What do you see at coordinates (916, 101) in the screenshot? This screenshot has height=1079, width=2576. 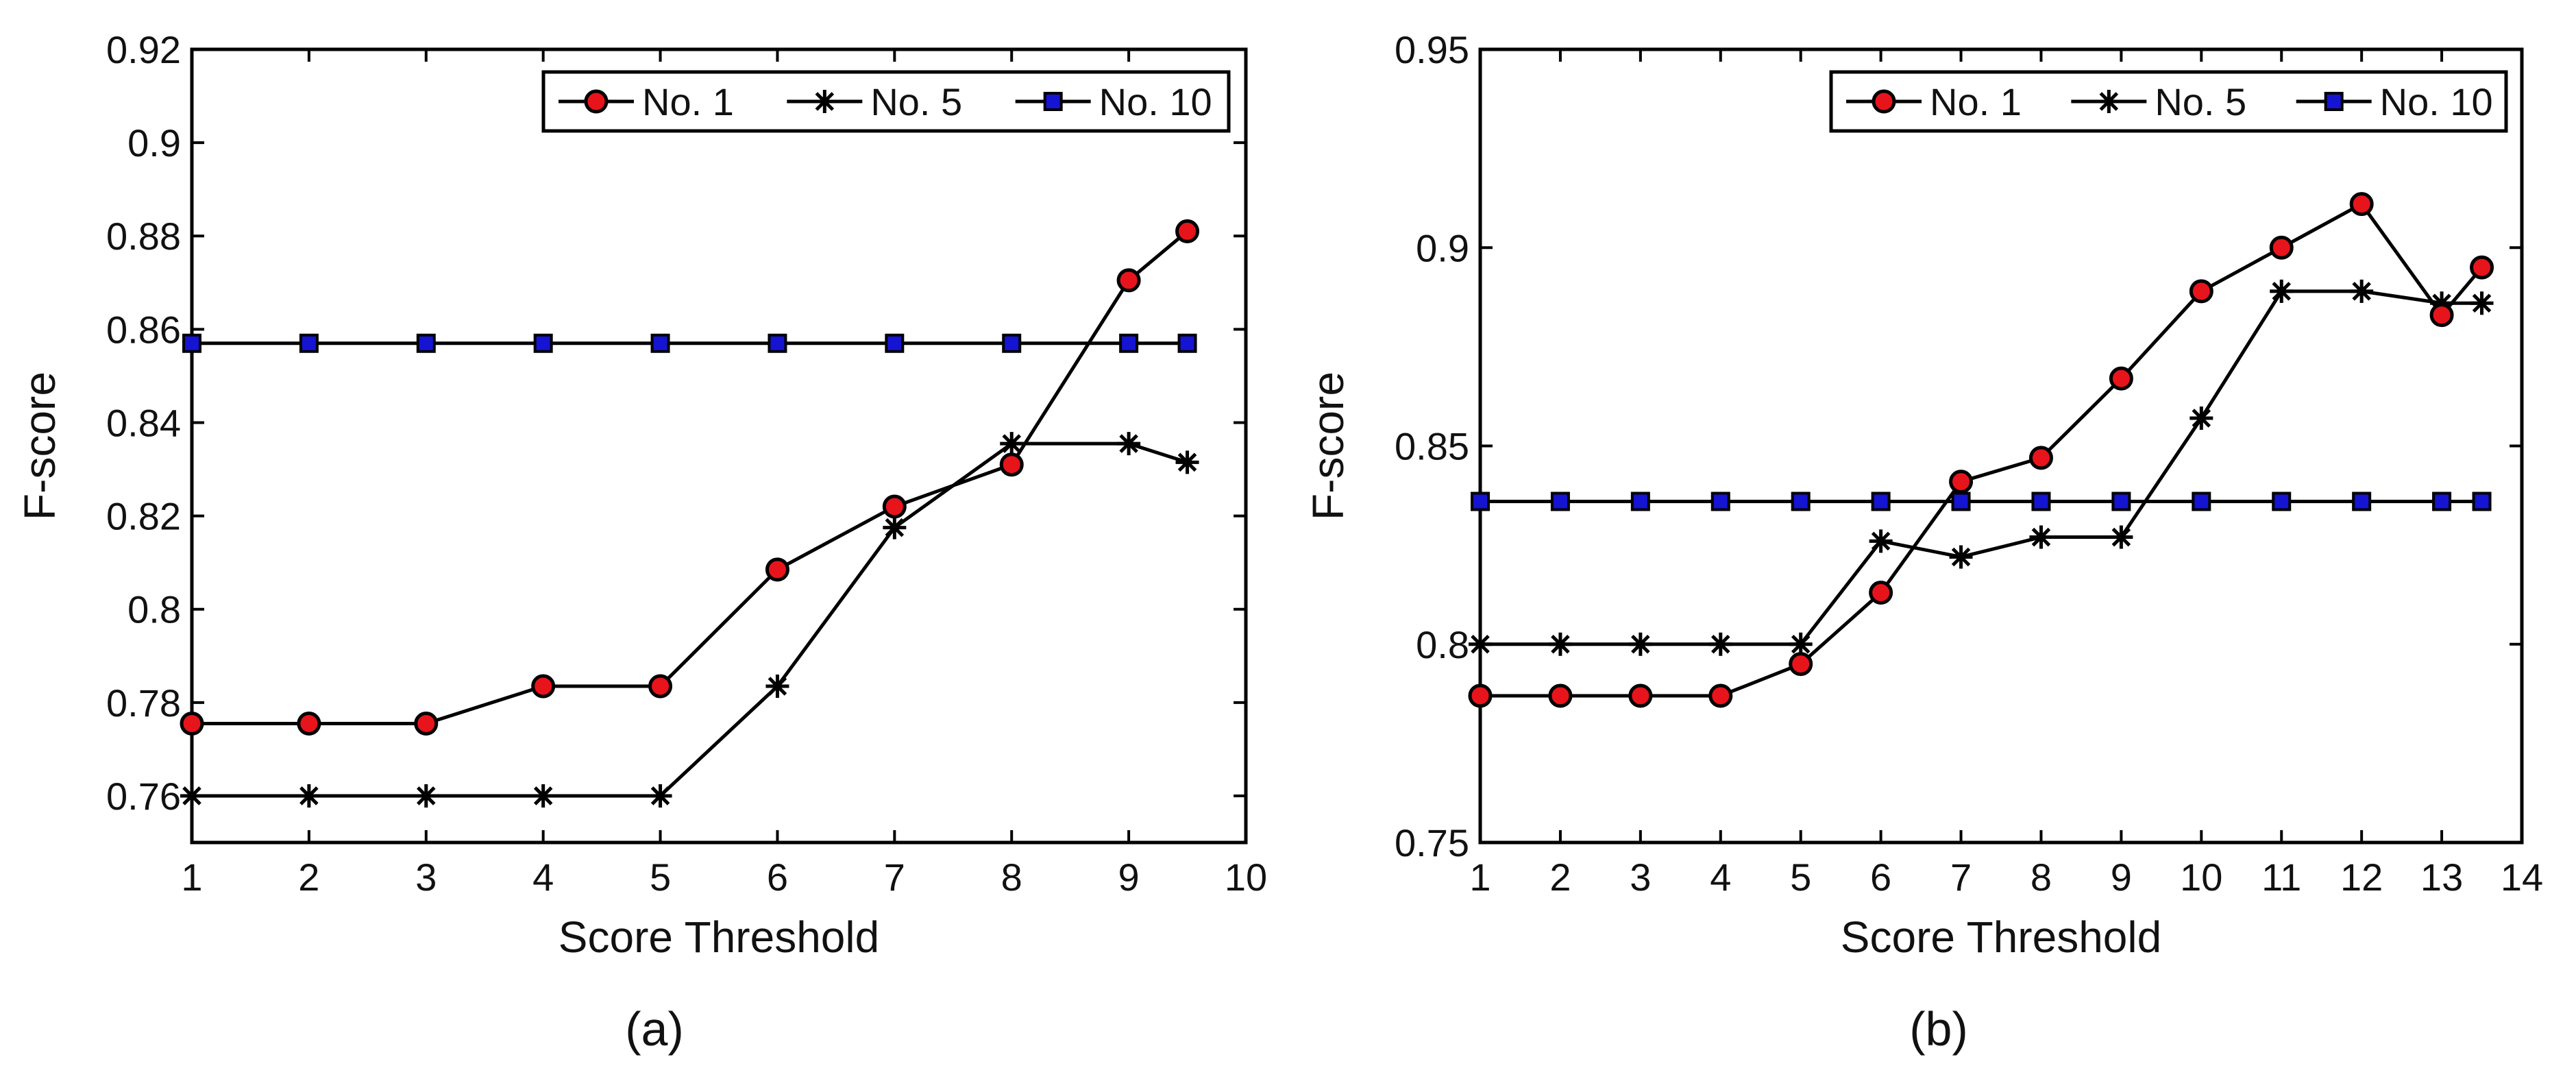 I see `legend-label: No. 5` at bounding box center [916, 101].